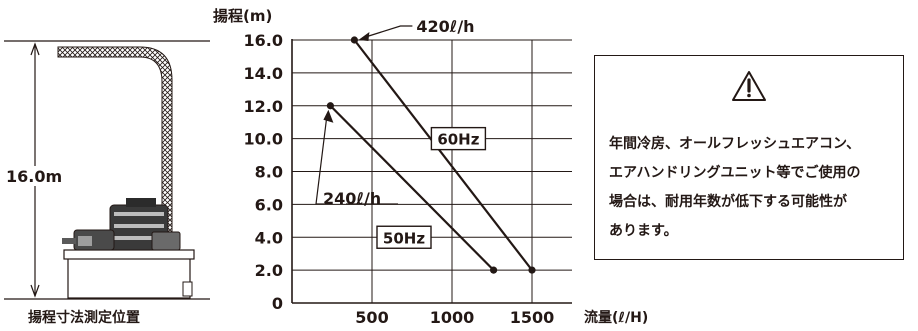 Image resolution: width=918 pixels, height=331 pixels. I want to click on series-label-60hz: 60Hz, so click(458, 140).